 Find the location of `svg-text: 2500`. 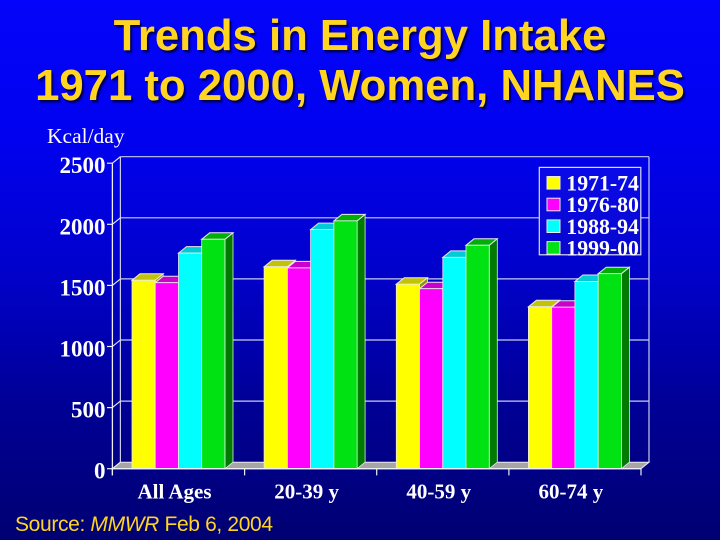

svg-text: 2500 is located at coordinates (83, 165).